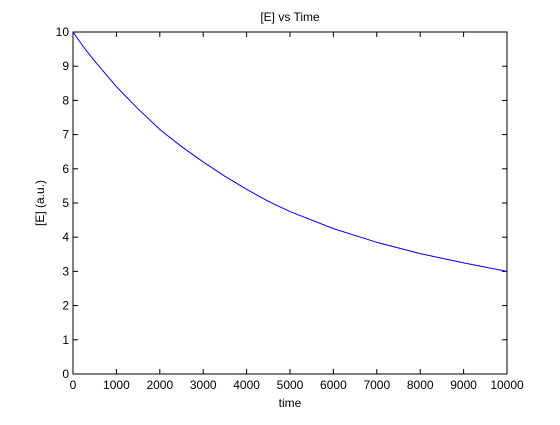 Image resolution: width=560 pixels, height=425 pixels. What do you see at coordinates (116, 385) in the screenshot?
I see `x-tick-label: 1000` at bounding box center [116, 385].